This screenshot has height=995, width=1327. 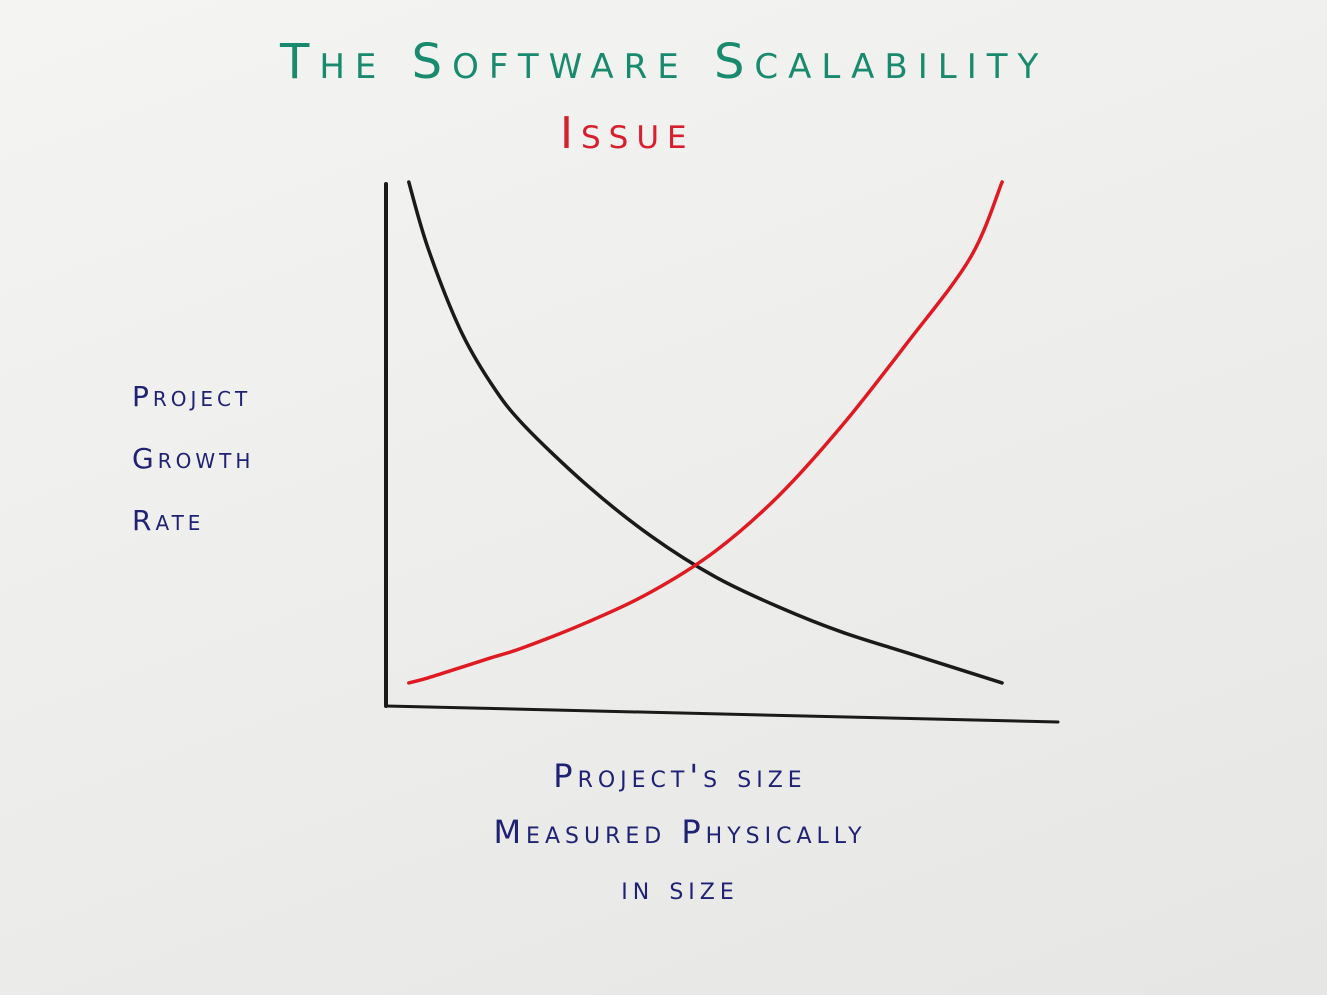 I want to click on y-axis-label-line: Growth, so click(x=193, y=458).